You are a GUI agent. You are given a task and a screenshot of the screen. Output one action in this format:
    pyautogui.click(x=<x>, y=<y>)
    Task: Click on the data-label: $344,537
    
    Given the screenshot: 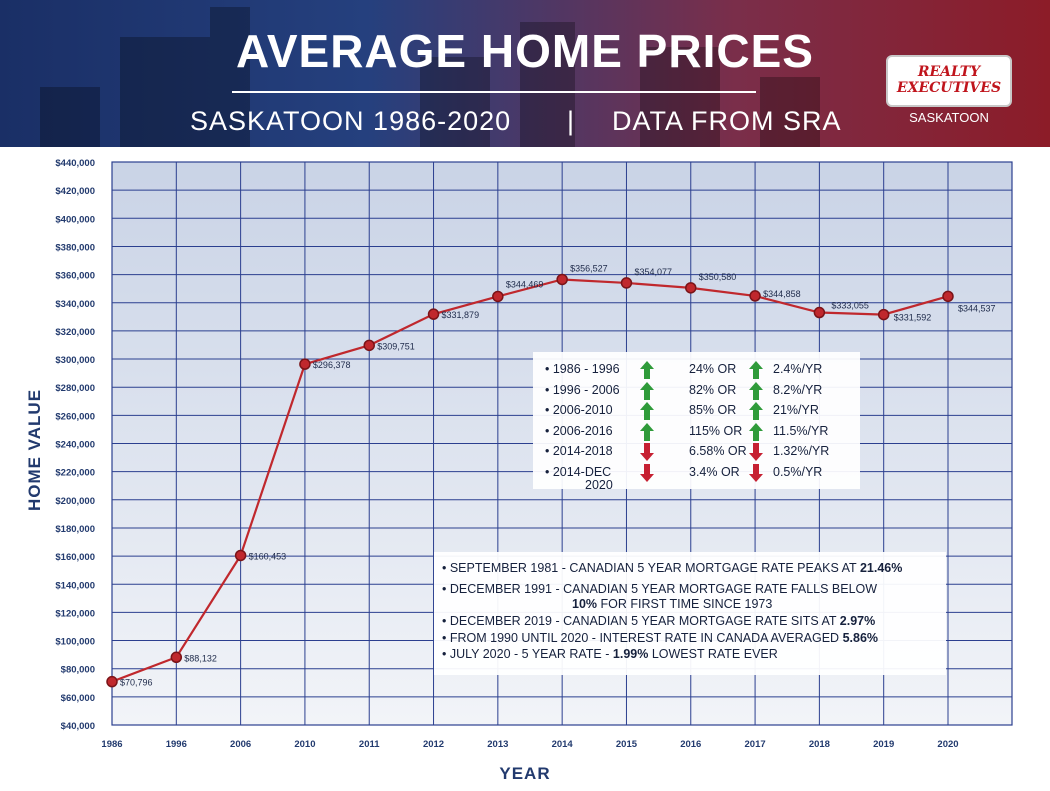 What is the action you would take?
    pyautogui.click(x=977, y=308)
    